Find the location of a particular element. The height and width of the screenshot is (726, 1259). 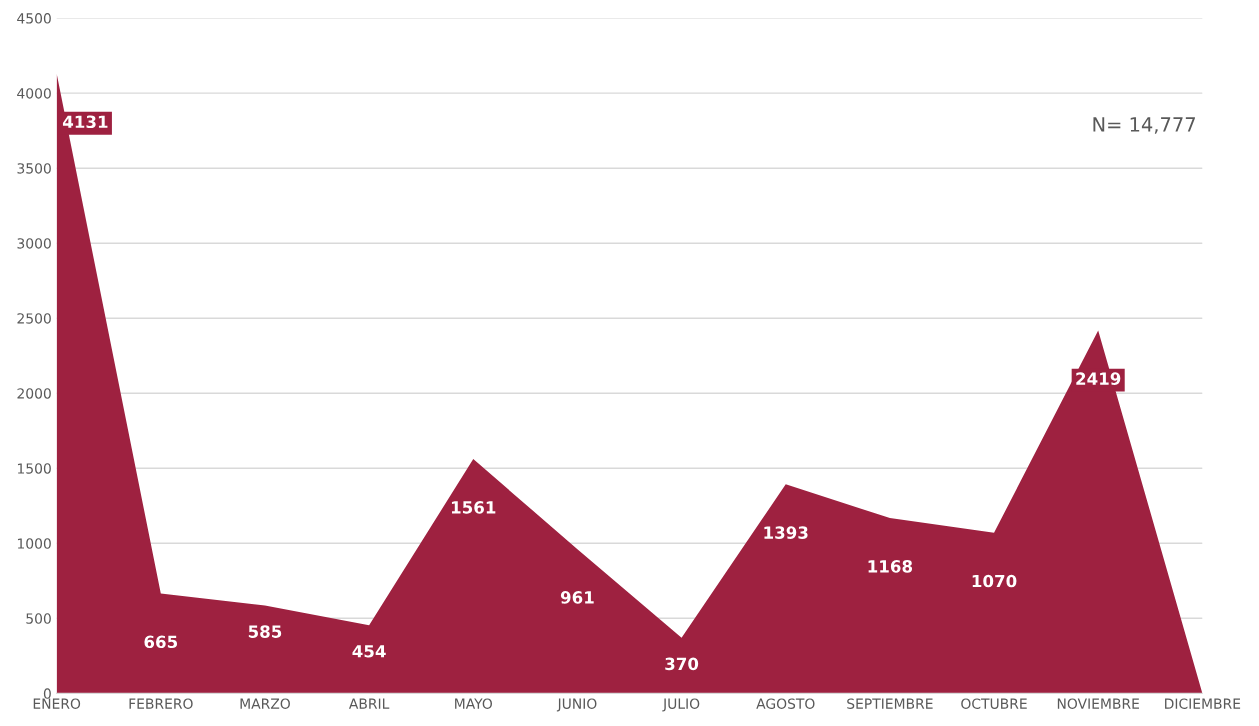

data-label: 1561 is located at coordinates (473, 507).